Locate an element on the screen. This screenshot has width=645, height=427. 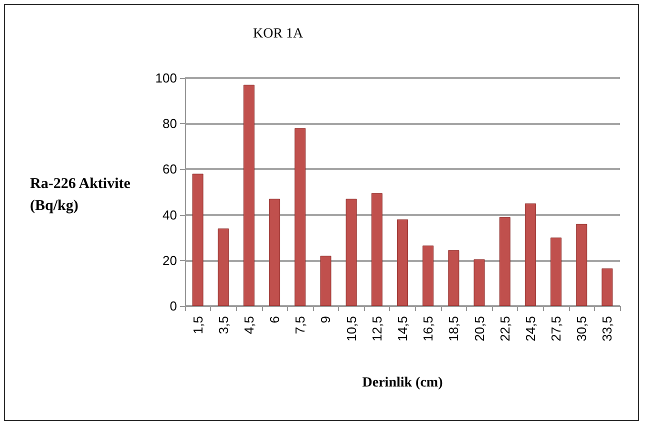
x-tick-label: 18,5 is located at coordinates (454, 329).